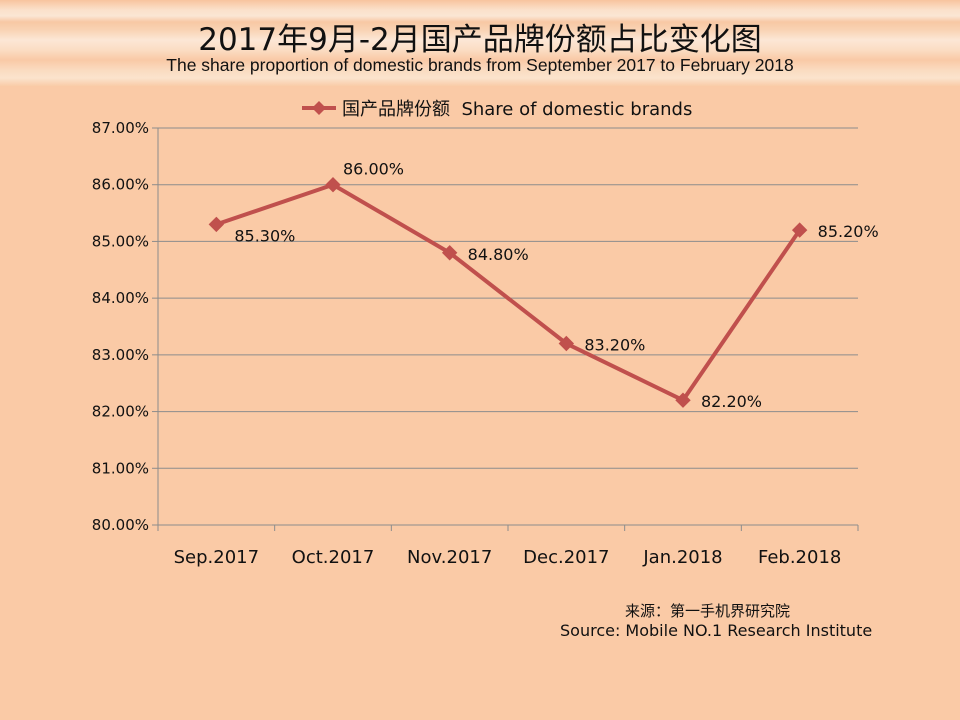 The image size is (960, 720). What do you see at coordinates (373, 169) in the screenshot?
I see `data-label: 86.00%` at bounding box center [373, 169].